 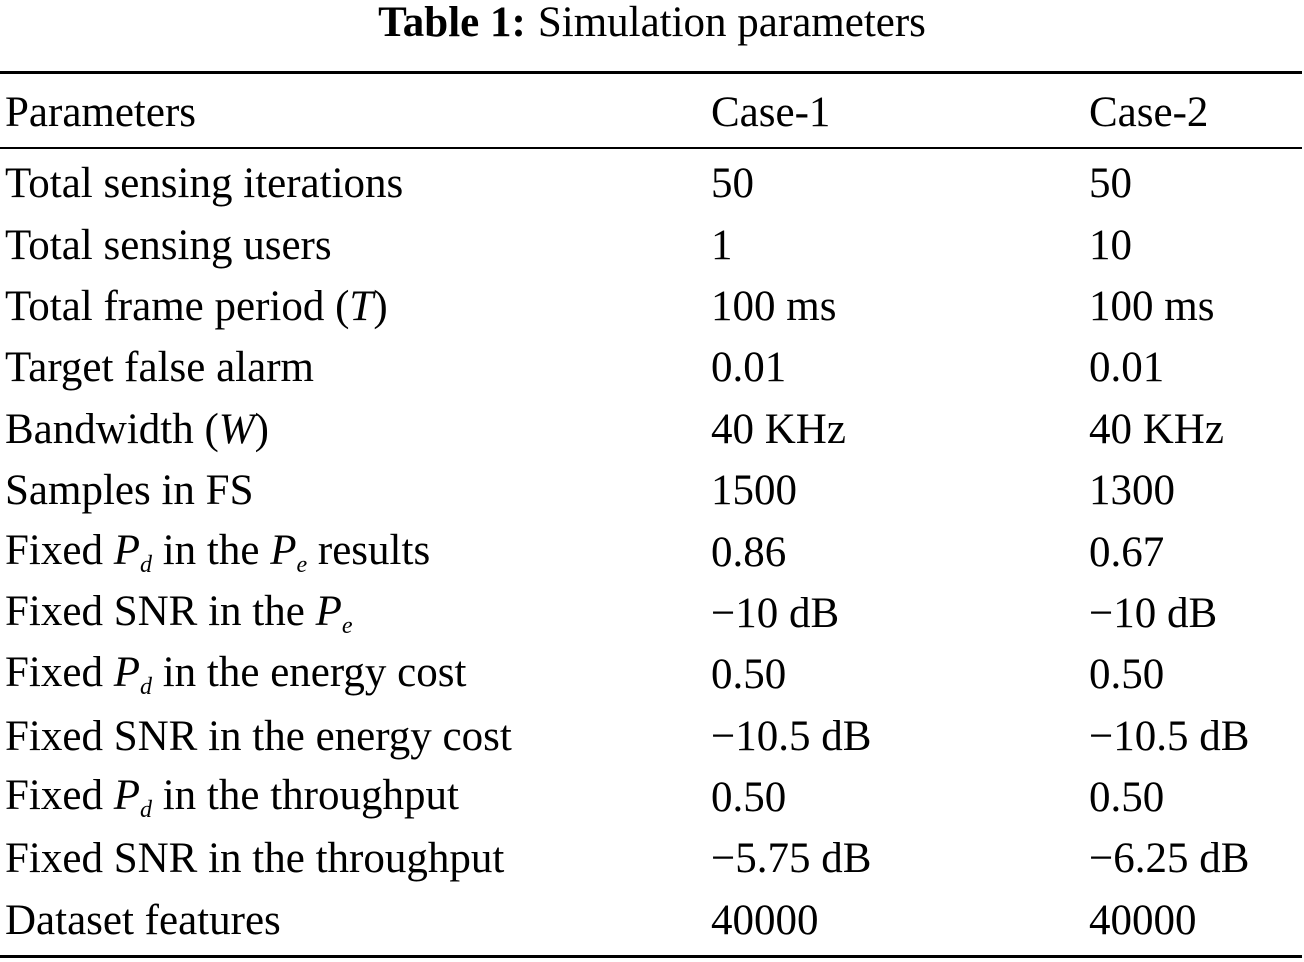 What do you see at coordinates (168, 245) in the screenshot?
I see `param-cell: Total sensing users` at bounding box center [168, 245].